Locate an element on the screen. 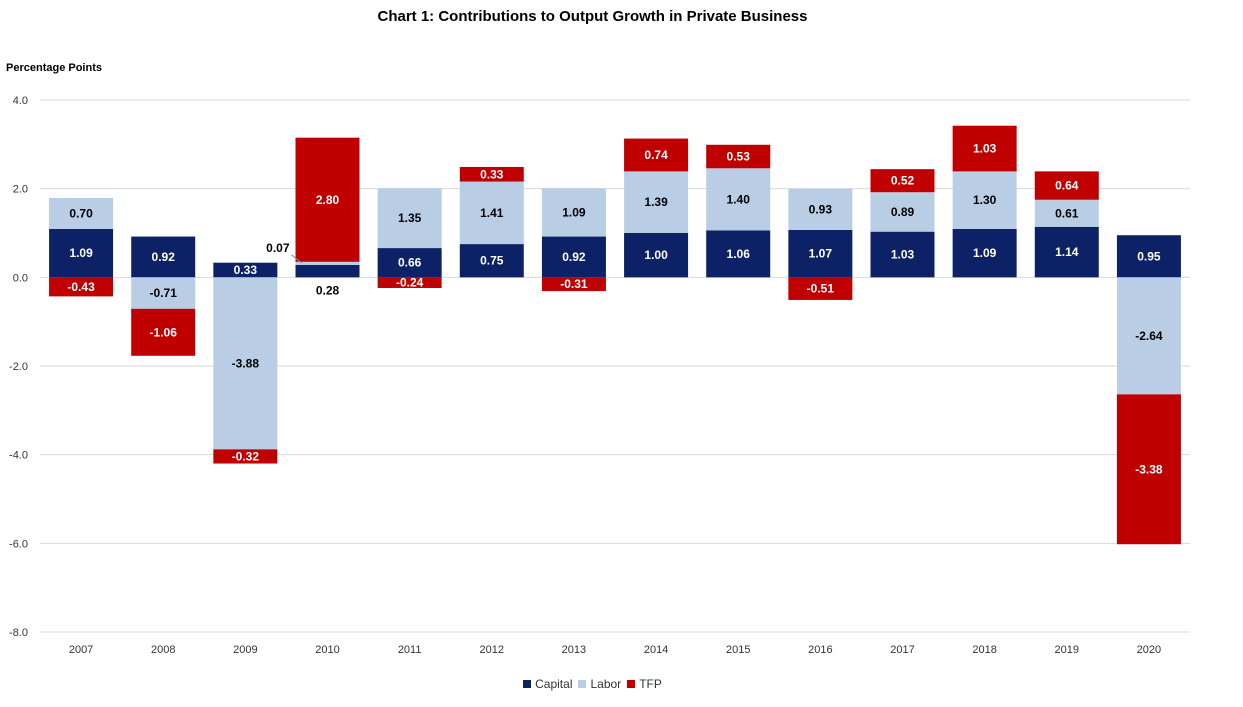 The image size is (1243, 707). data-label: 2.80 is located at coordinates (328, 200).